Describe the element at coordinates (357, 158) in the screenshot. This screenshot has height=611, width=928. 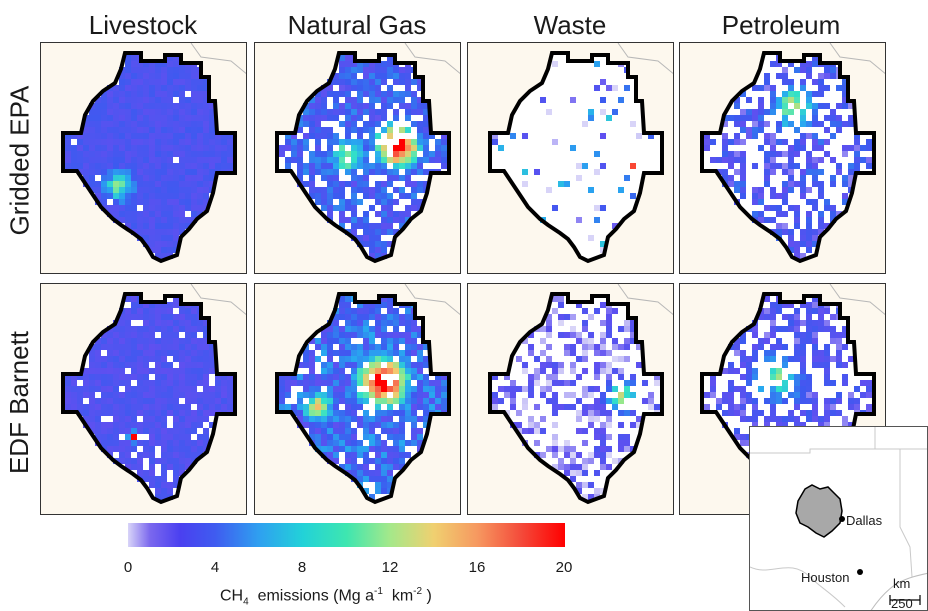
I see `map-panel-epa-natural-gas` at that location.